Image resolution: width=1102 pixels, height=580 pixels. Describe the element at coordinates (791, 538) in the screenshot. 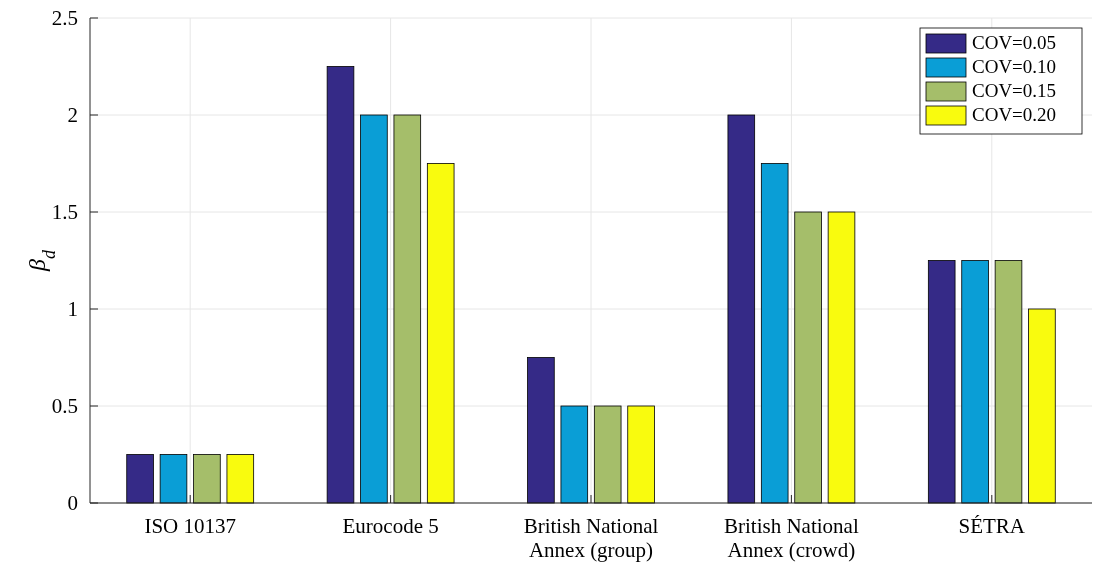

I see `x-tick-label: British National Annex (crowd)` at that location.